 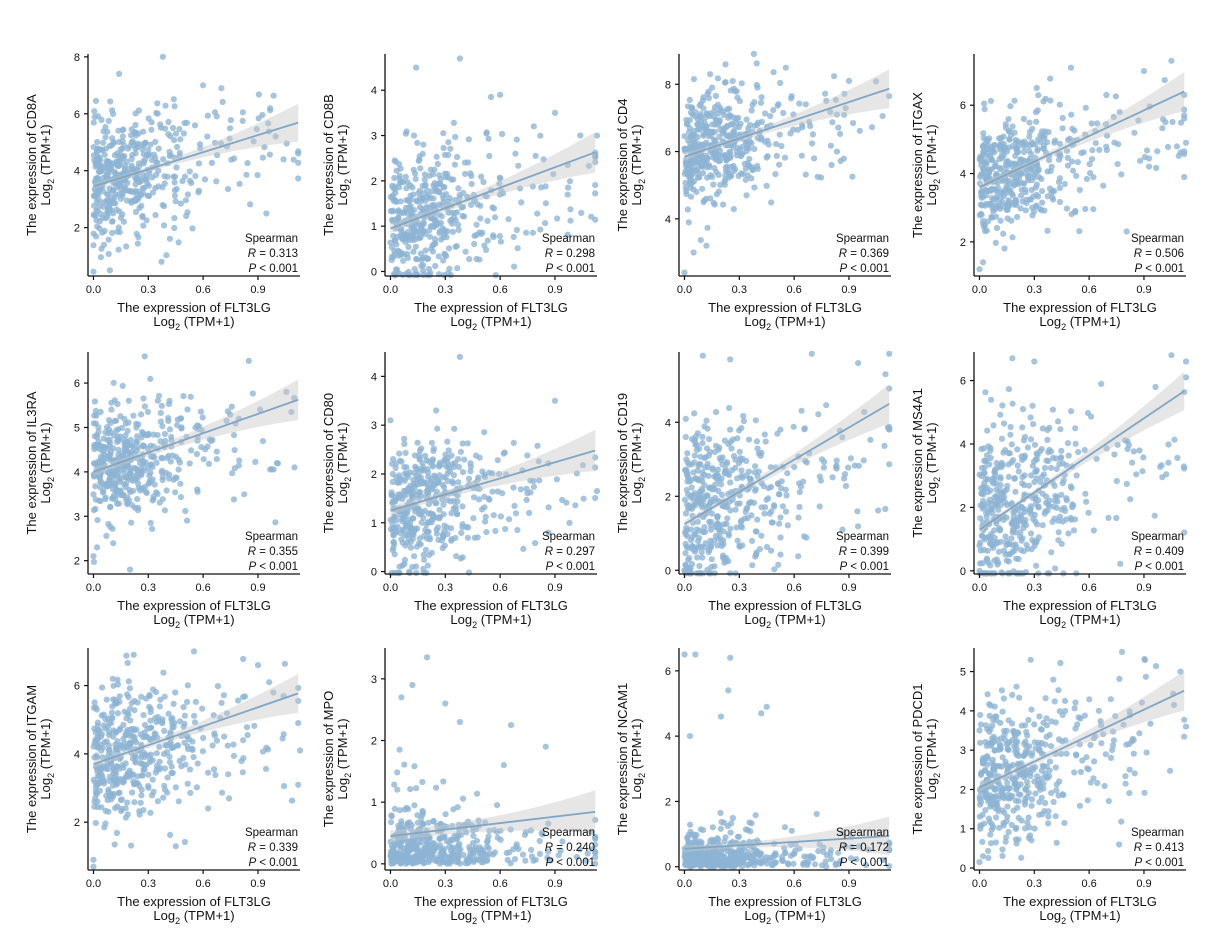 What do you see at coordinates (77, 755) in the screenshot?
I see `y-tick-label: 4` at bounding box center [77, 755].